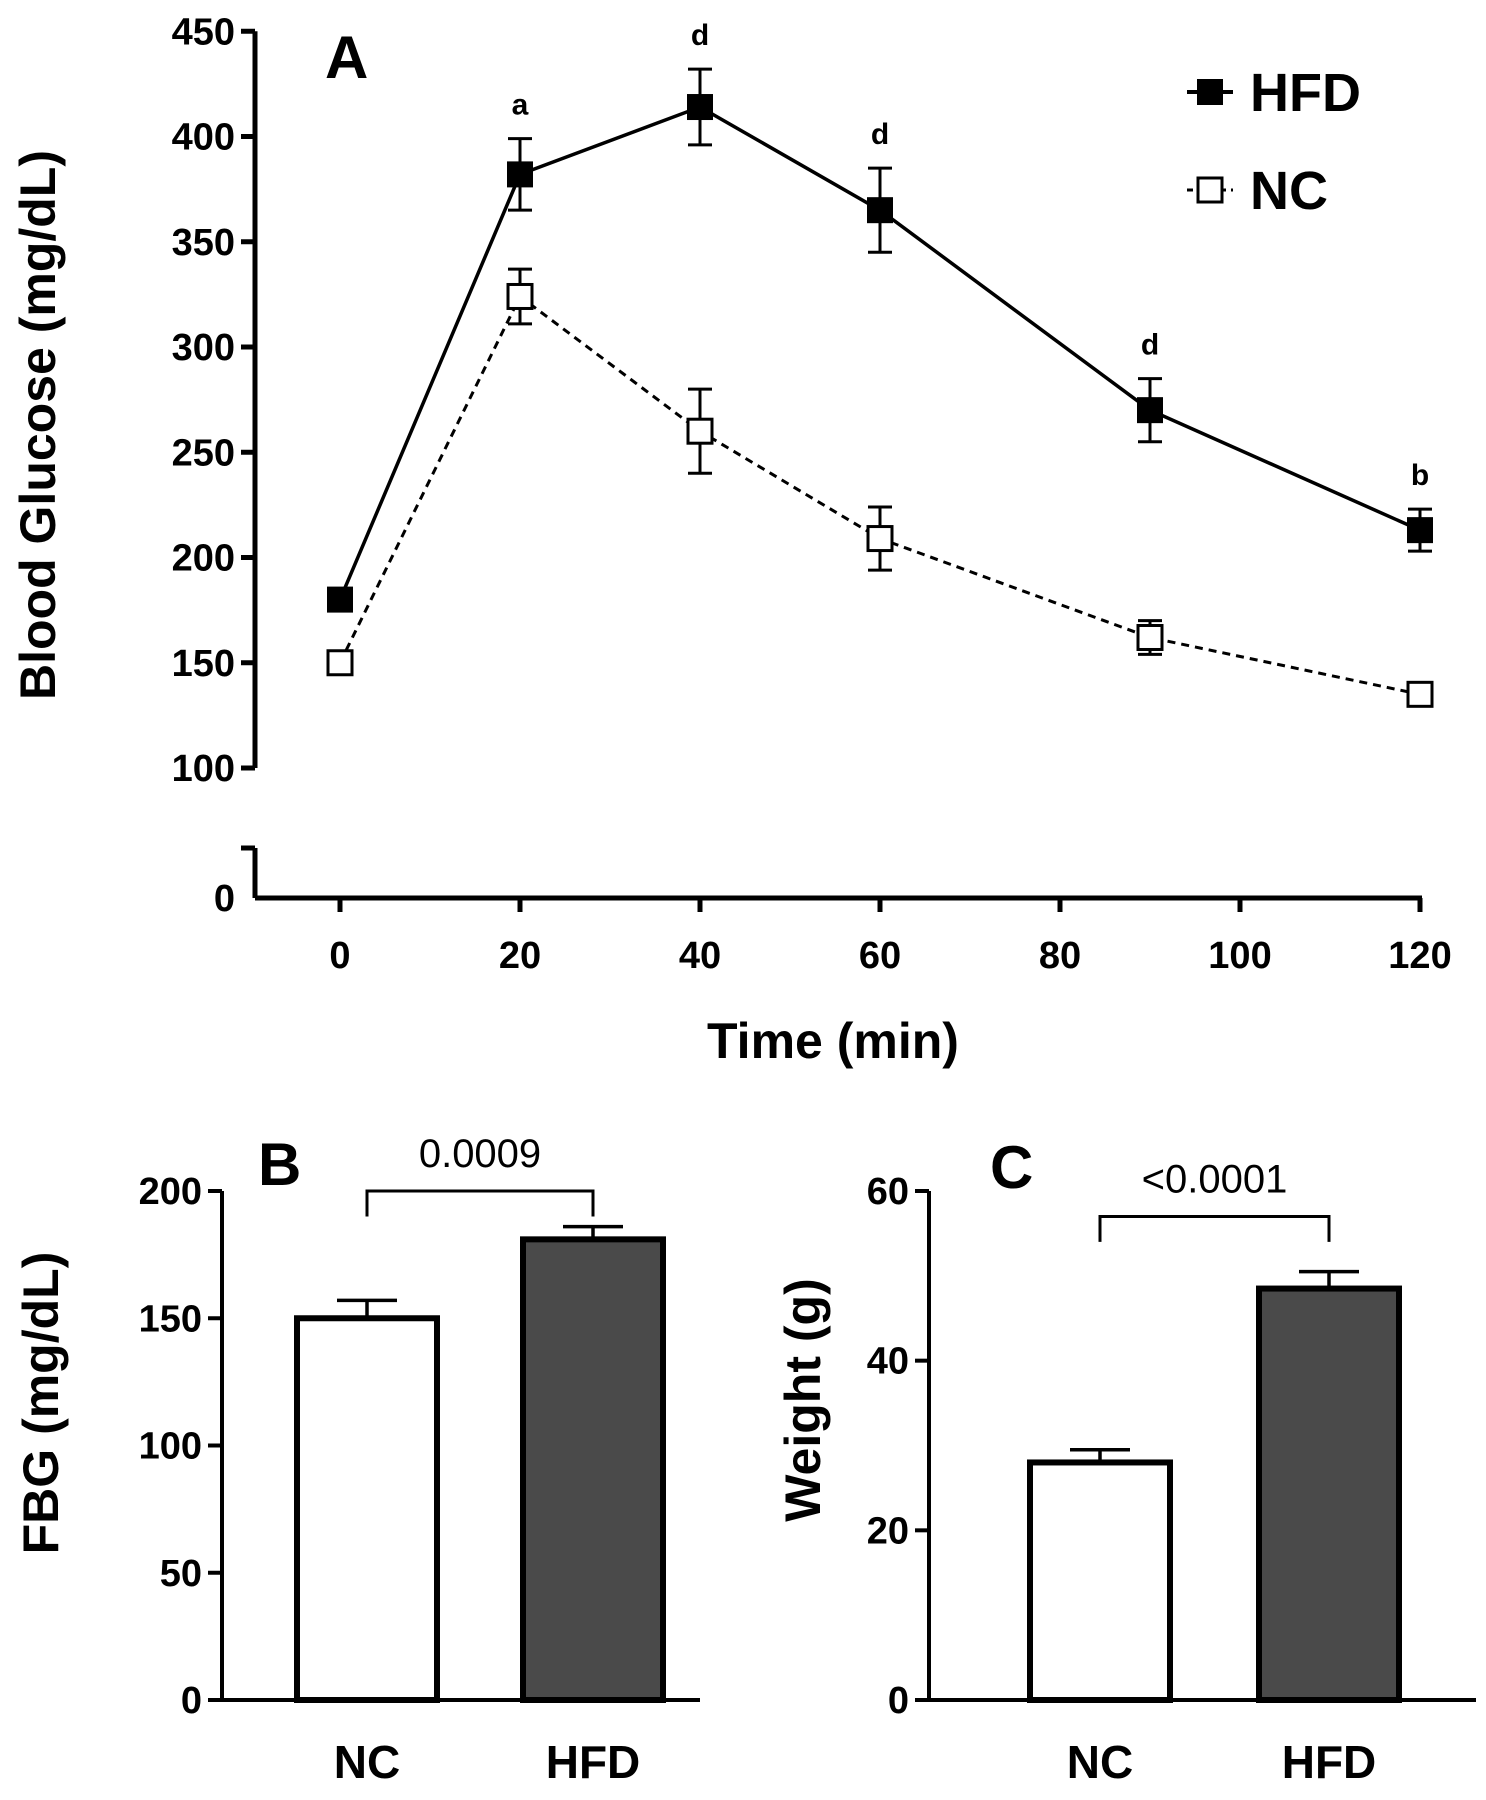 The width and height of the screenshot is (1486, 1800). Describe the element at coordinates (700, 956) in the screenshot. I see `x-tick-label: 40` at that location.